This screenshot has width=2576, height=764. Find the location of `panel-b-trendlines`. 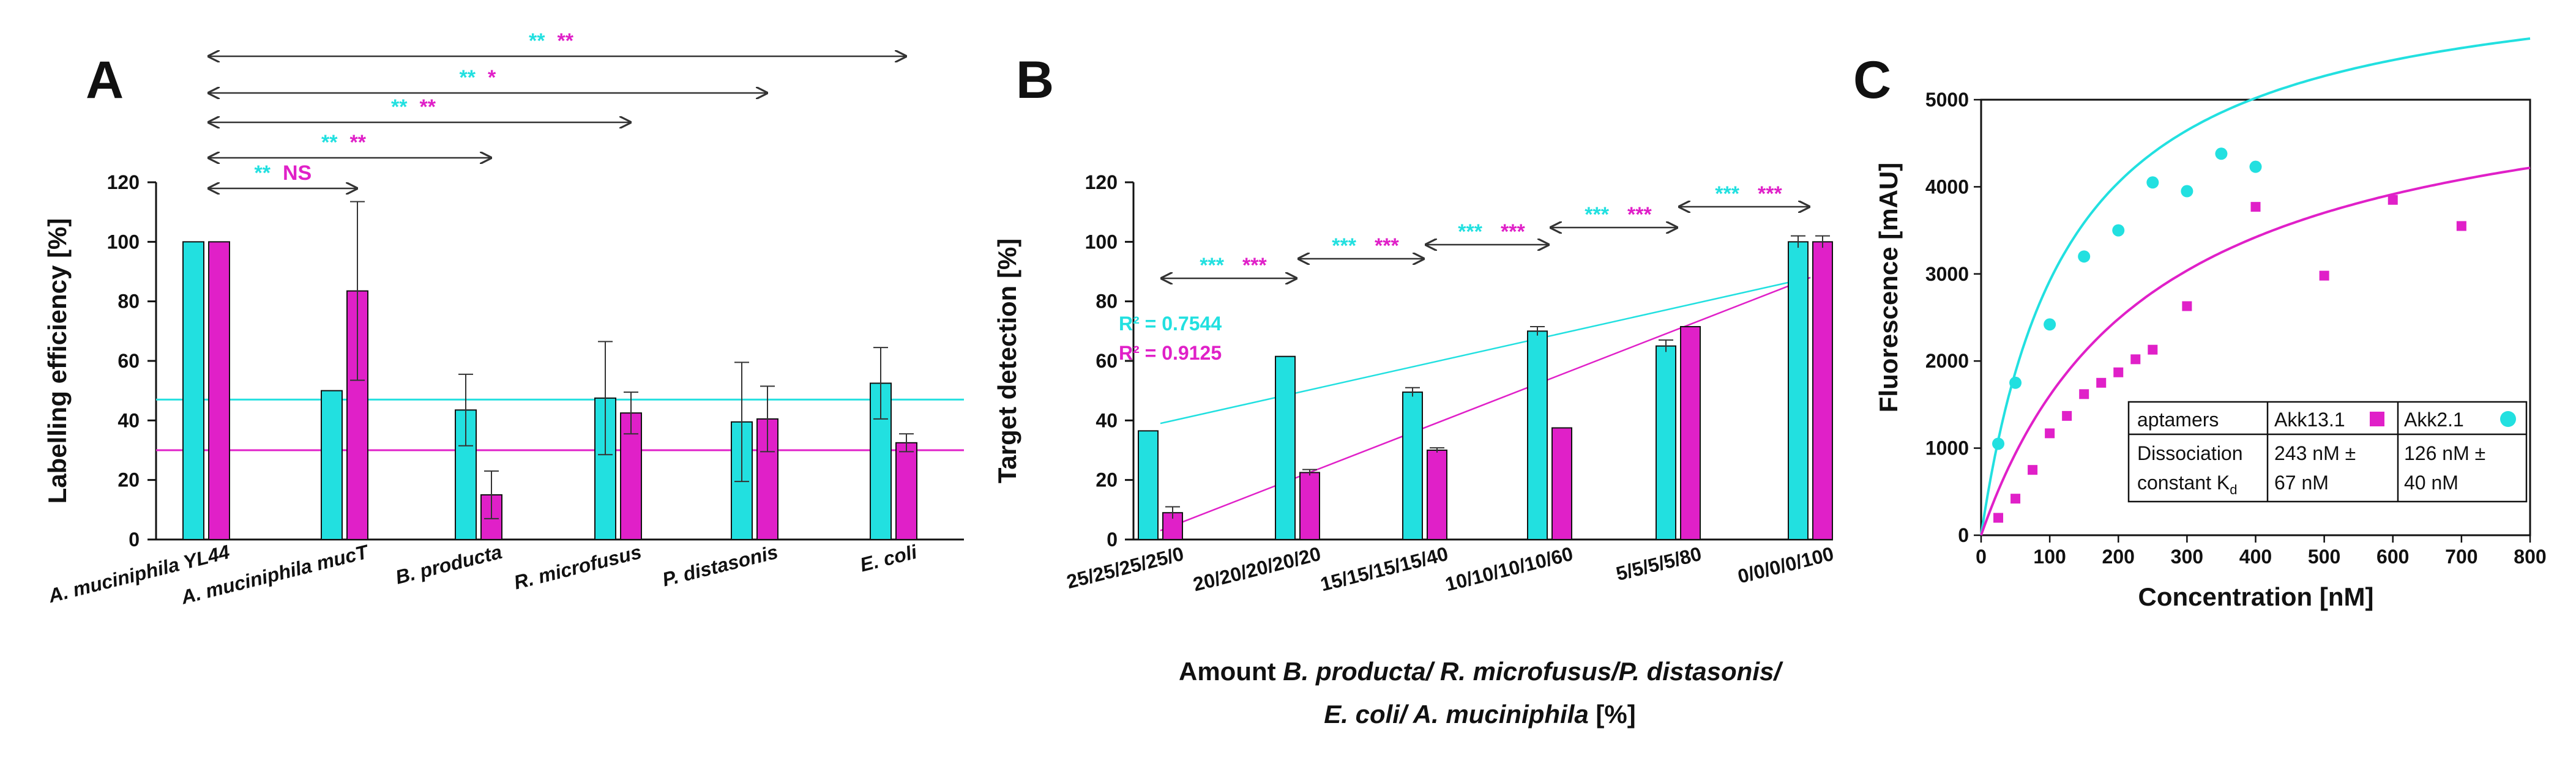

panel-b-trendlines is located at coordinates (1485, 404).